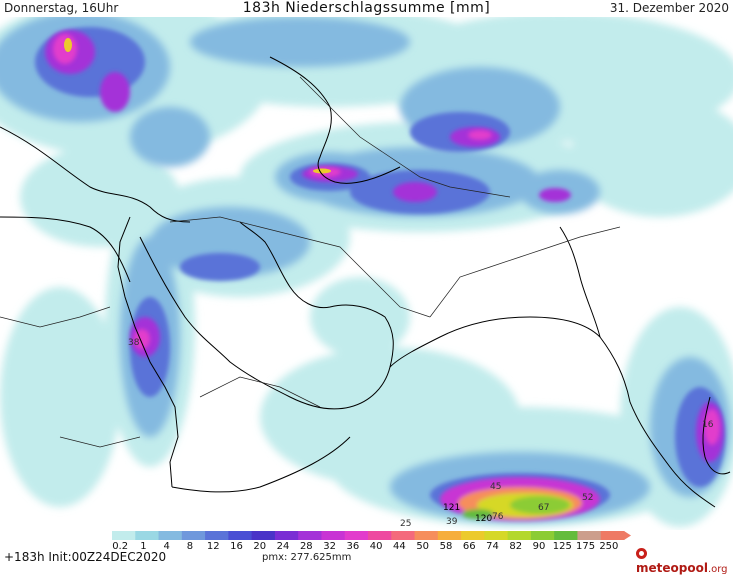  Describe the element at coordinates (587, 498) in the screenshot. I see `value-label-52: 52` at that location.